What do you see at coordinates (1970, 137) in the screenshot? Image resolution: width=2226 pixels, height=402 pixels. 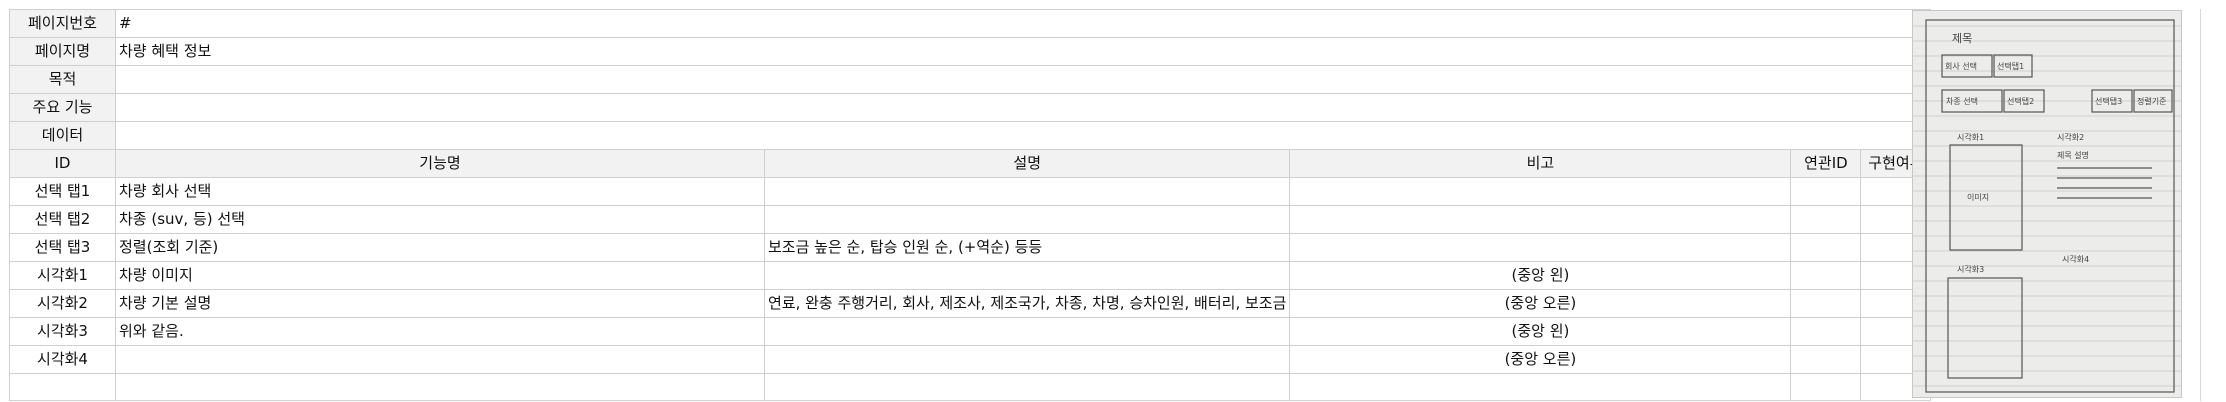 I see `sketch-vis1-label: 시각화1` at bounding box center [1970, 137].